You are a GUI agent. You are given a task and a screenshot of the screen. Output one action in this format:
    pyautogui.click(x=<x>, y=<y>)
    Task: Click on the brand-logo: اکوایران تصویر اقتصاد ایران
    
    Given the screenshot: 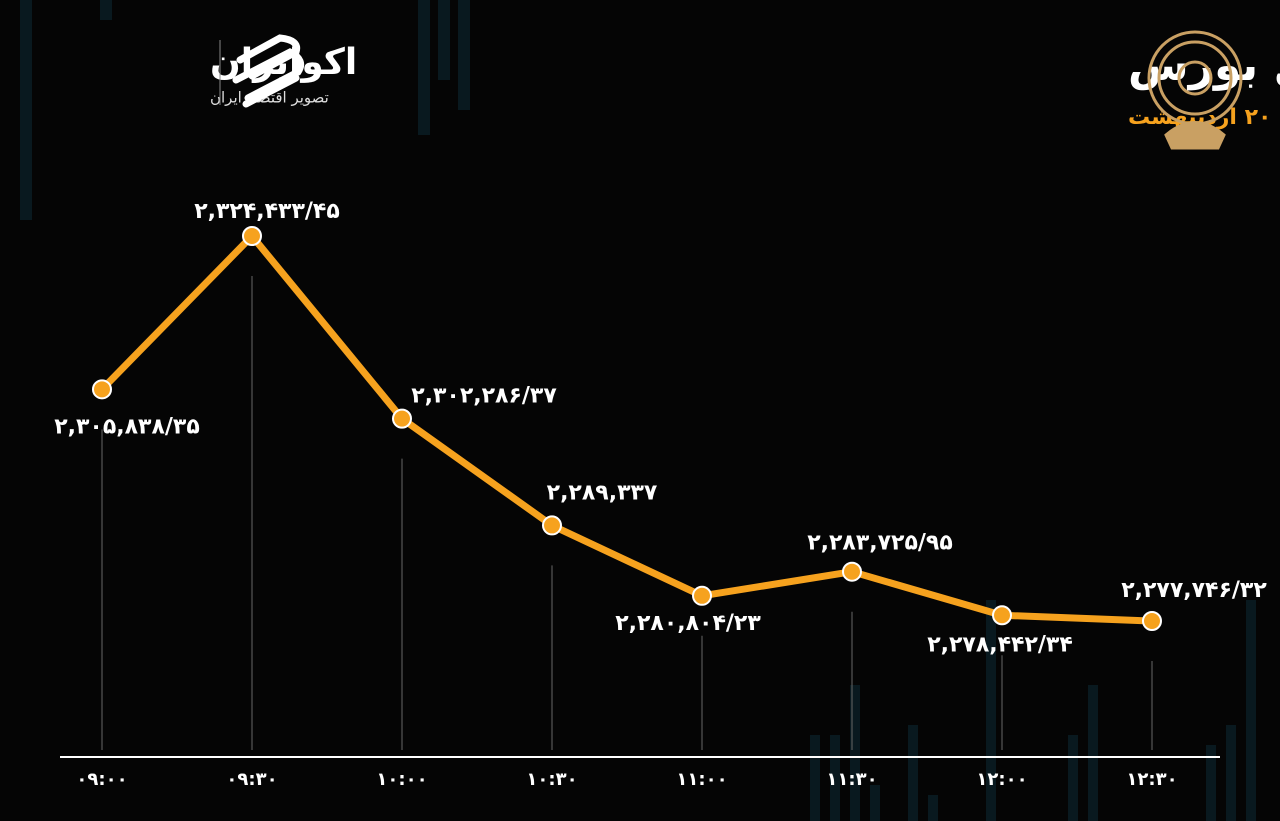 What is the action you would take?
    pyautogui.click(x=283, y=71)
    